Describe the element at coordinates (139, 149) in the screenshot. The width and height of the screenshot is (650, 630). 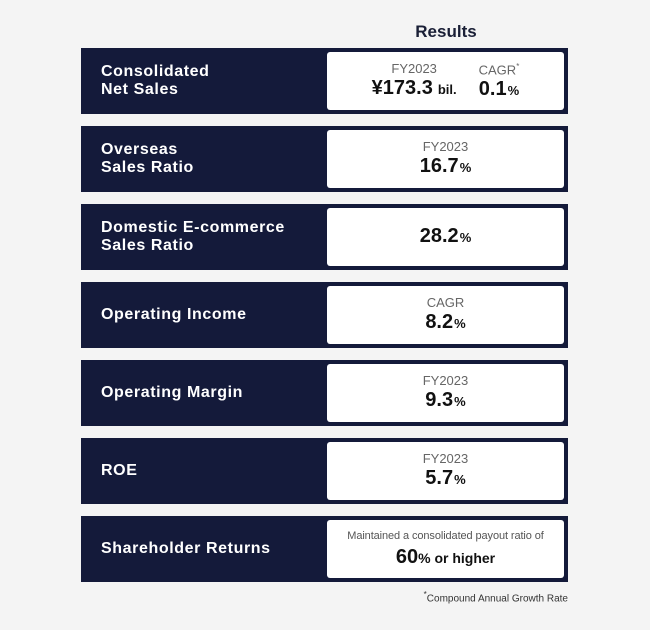
I see `row-label-line1: Overseas` at that location.